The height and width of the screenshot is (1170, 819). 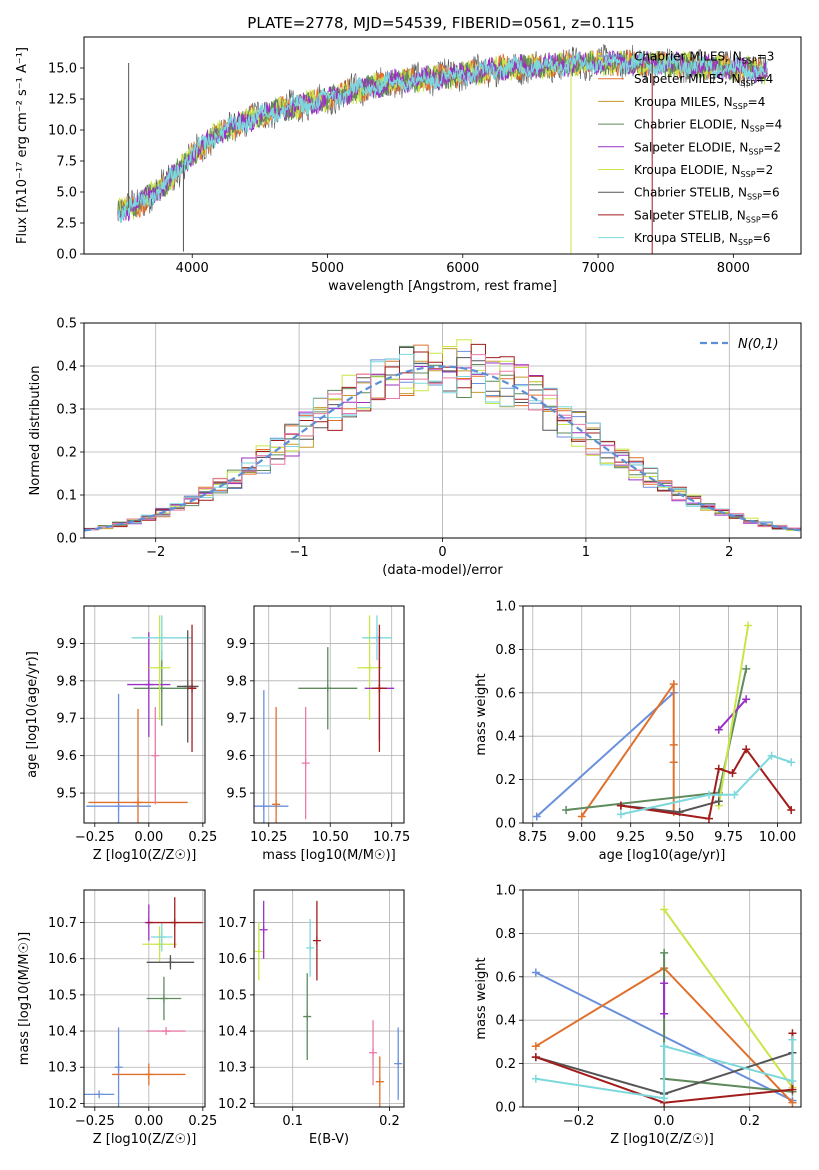 I want to click on x-tick-label: −0.2, so click(x=579, y=1121).